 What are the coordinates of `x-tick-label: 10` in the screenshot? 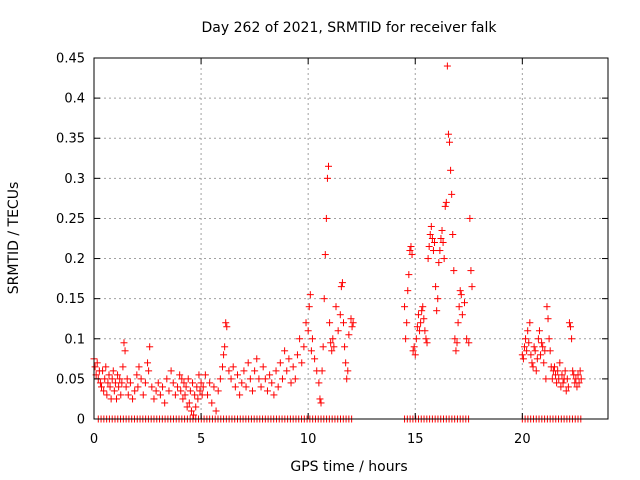 It's located at (308, 439).